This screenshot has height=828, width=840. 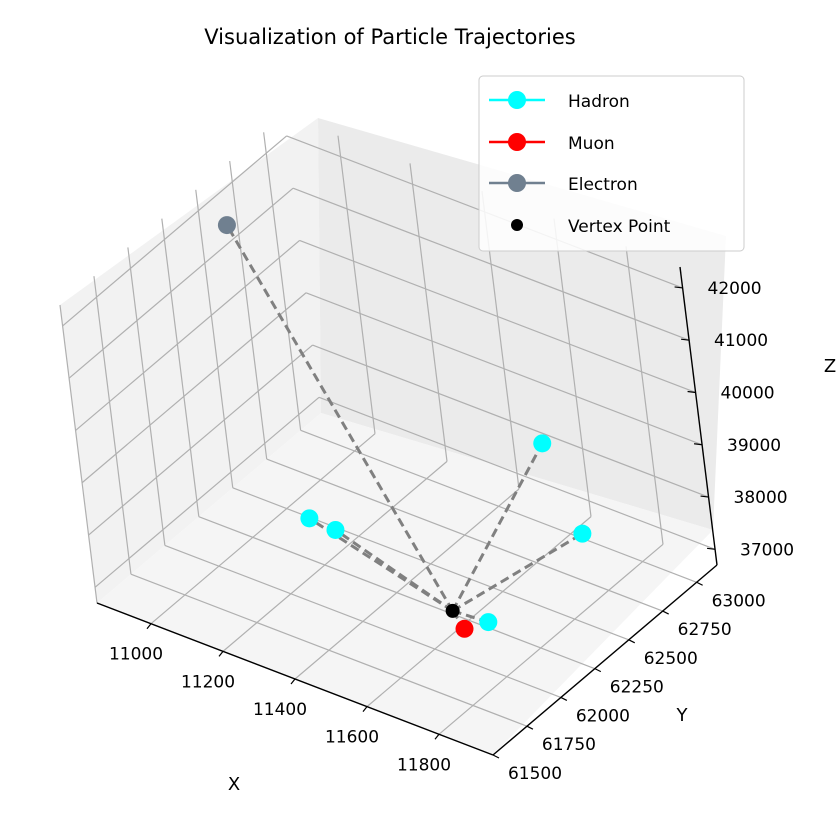 I want to click on legend-item-electron: Electron, so click(x=563, y=184).